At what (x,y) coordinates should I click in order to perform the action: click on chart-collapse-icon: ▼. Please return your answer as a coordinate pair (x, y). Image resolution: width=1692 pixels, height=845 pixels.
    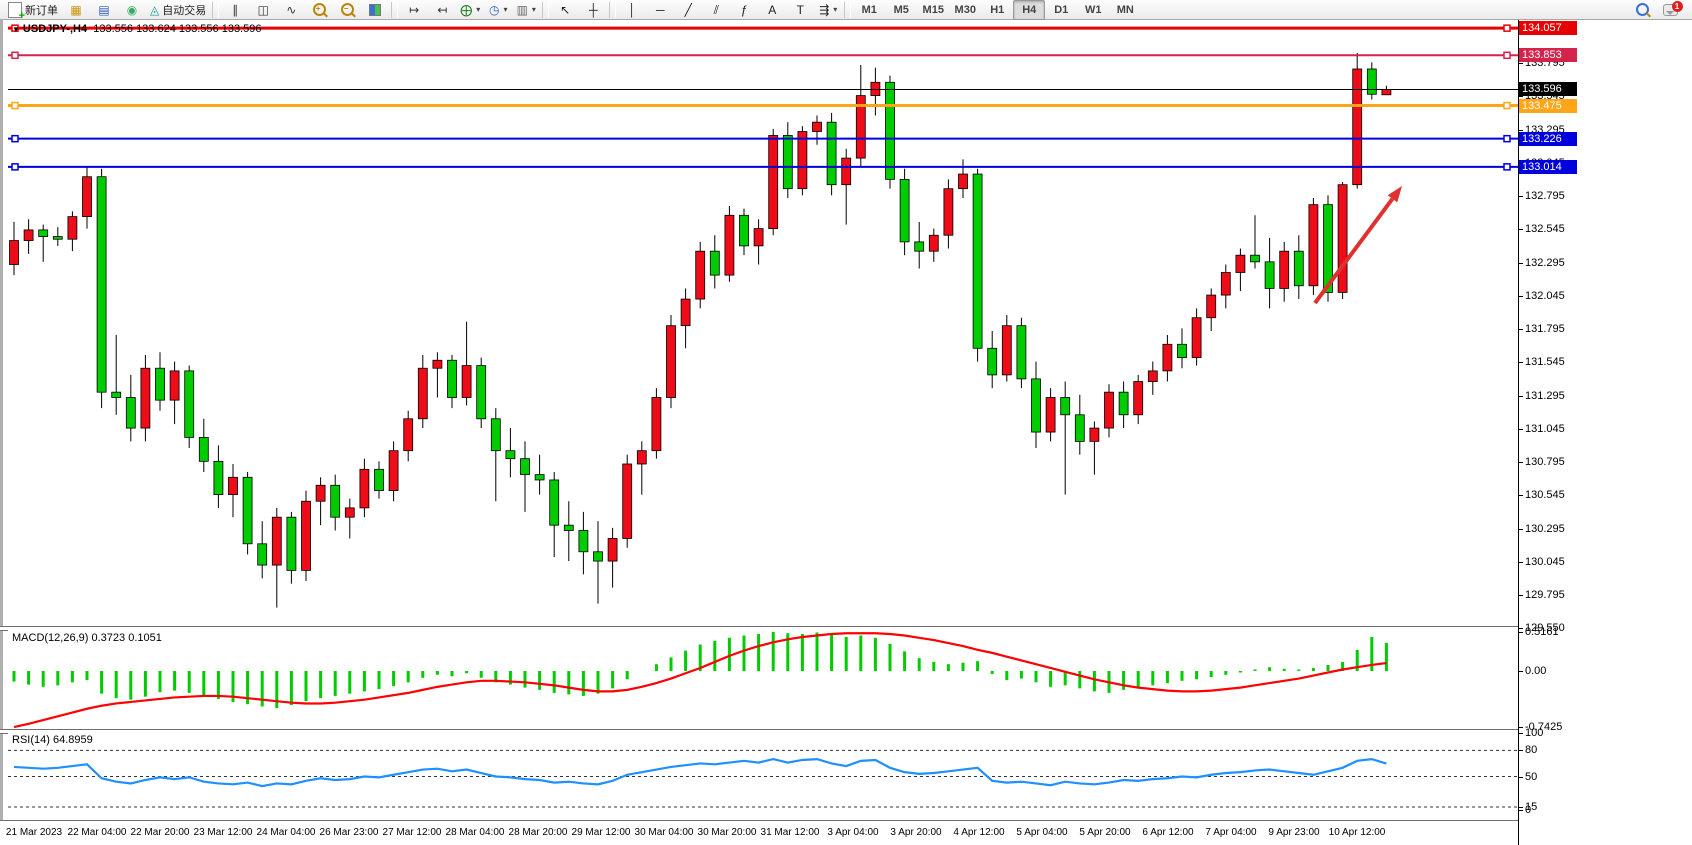
    Looking at the image, I should click on (16, 29).